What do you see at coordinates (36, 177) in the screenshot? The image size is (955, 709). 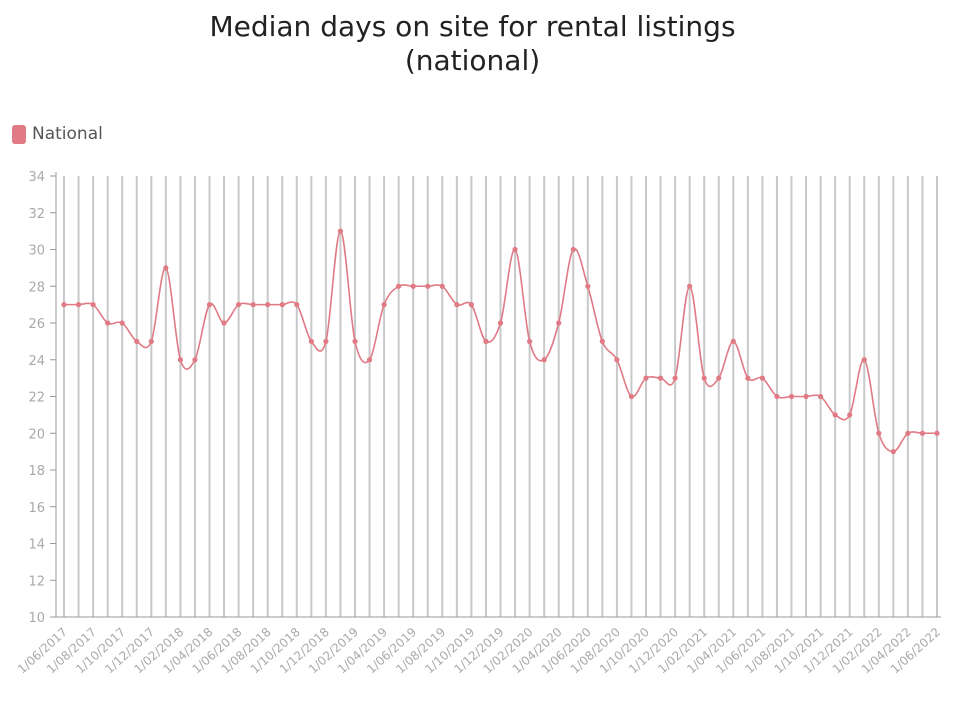 I see `y-tick-label: 34` at bounding box center [36, 177].